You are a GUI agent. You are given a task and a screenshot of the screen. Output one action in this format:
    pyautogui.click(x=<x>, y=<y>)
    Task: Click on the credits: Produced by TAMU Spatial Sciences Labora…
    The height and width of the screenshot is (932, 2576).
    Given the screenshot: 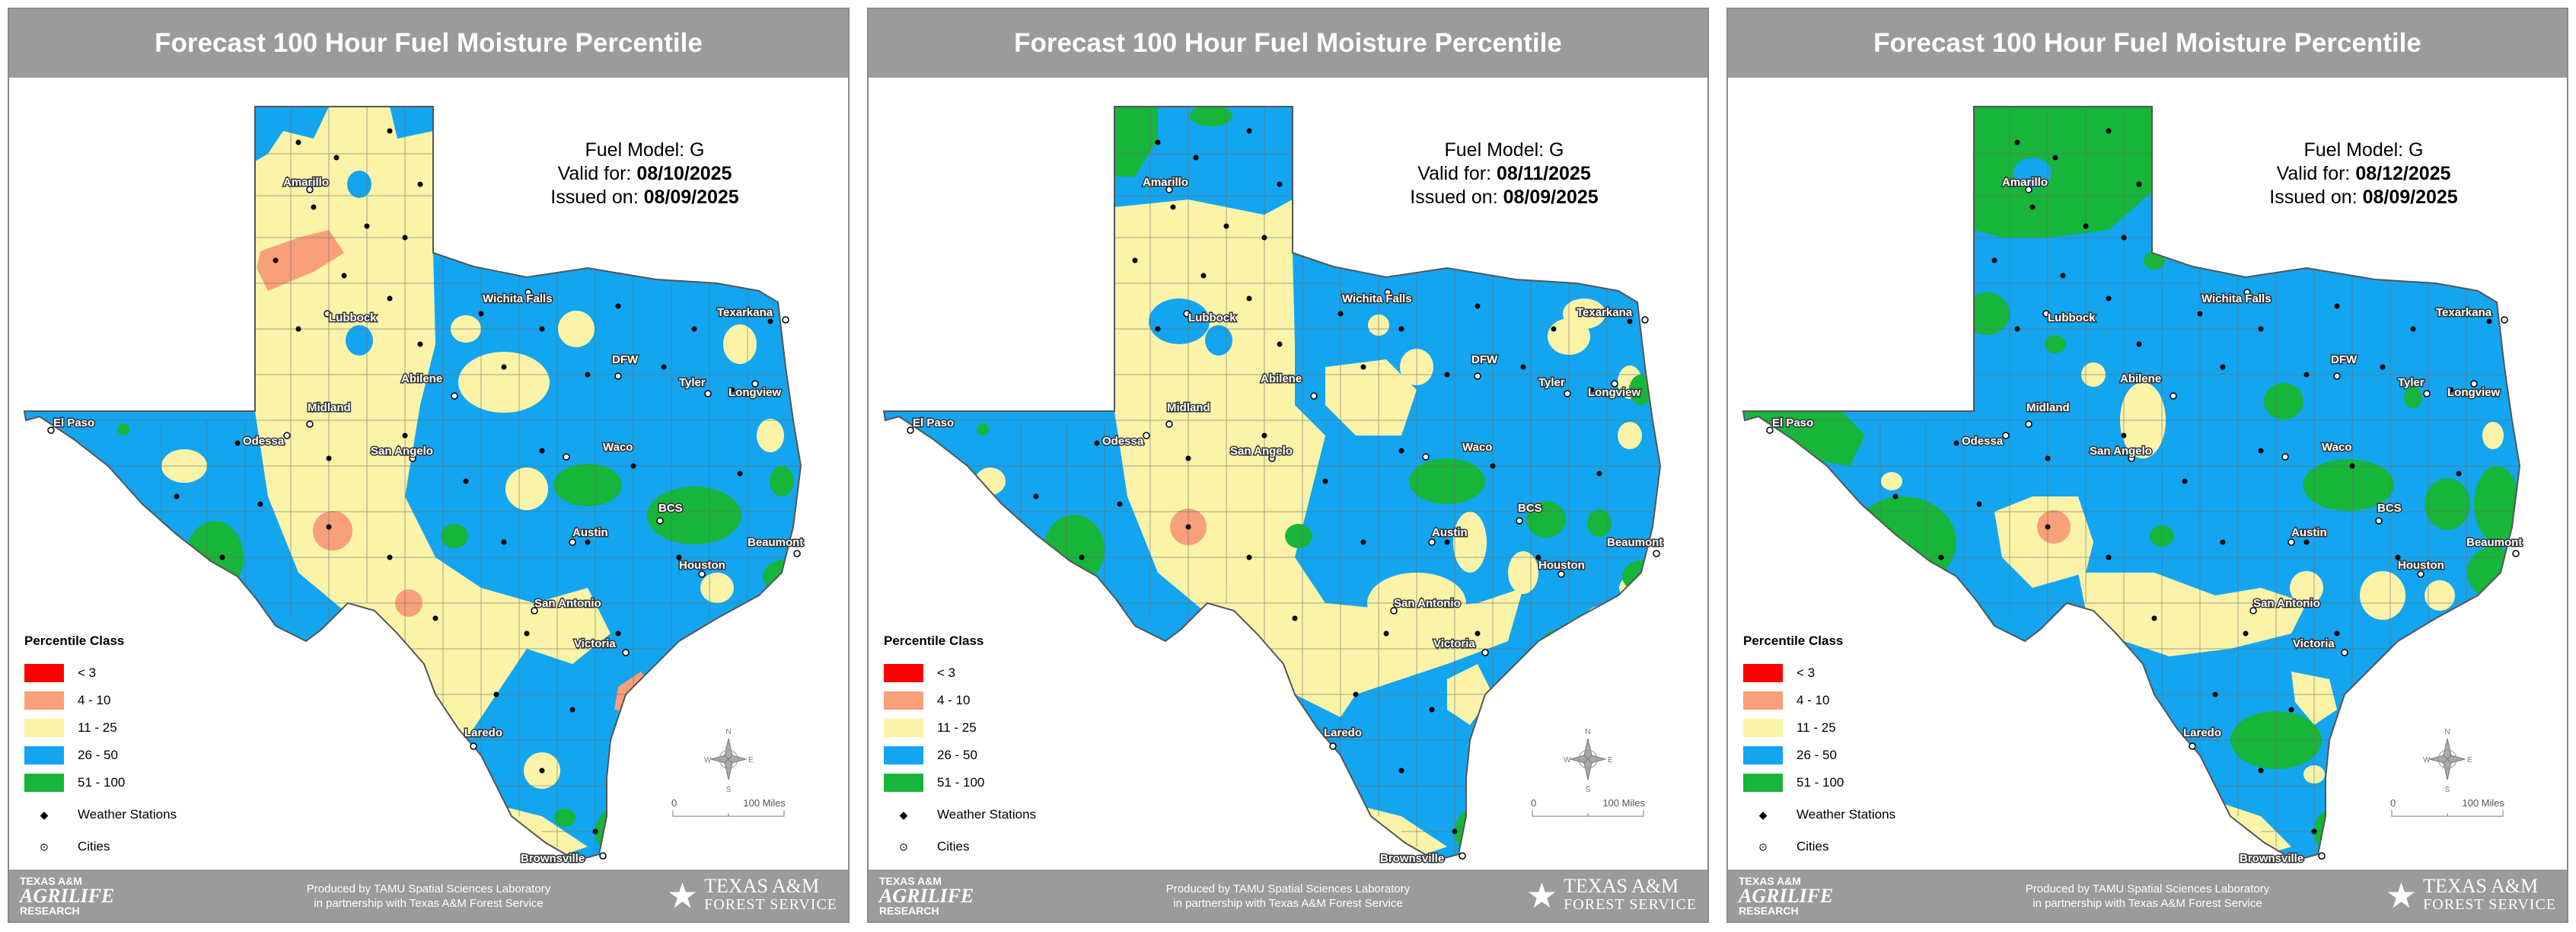 What is the action you would take?
    pyautogui.click(x=2148, y=896)
    